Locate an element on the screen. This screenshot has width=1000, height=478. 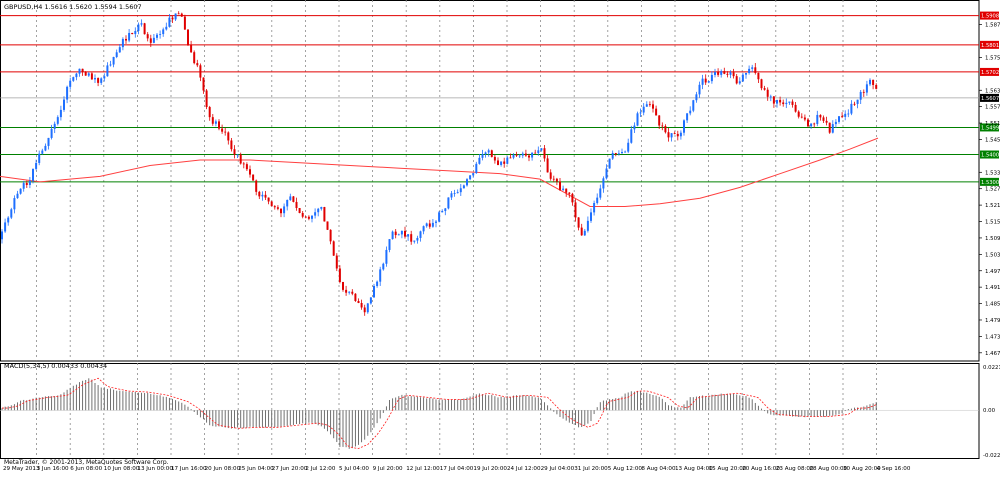
x-tick-label: 20 Jun 08:00 is located at coordinates (223, 469).